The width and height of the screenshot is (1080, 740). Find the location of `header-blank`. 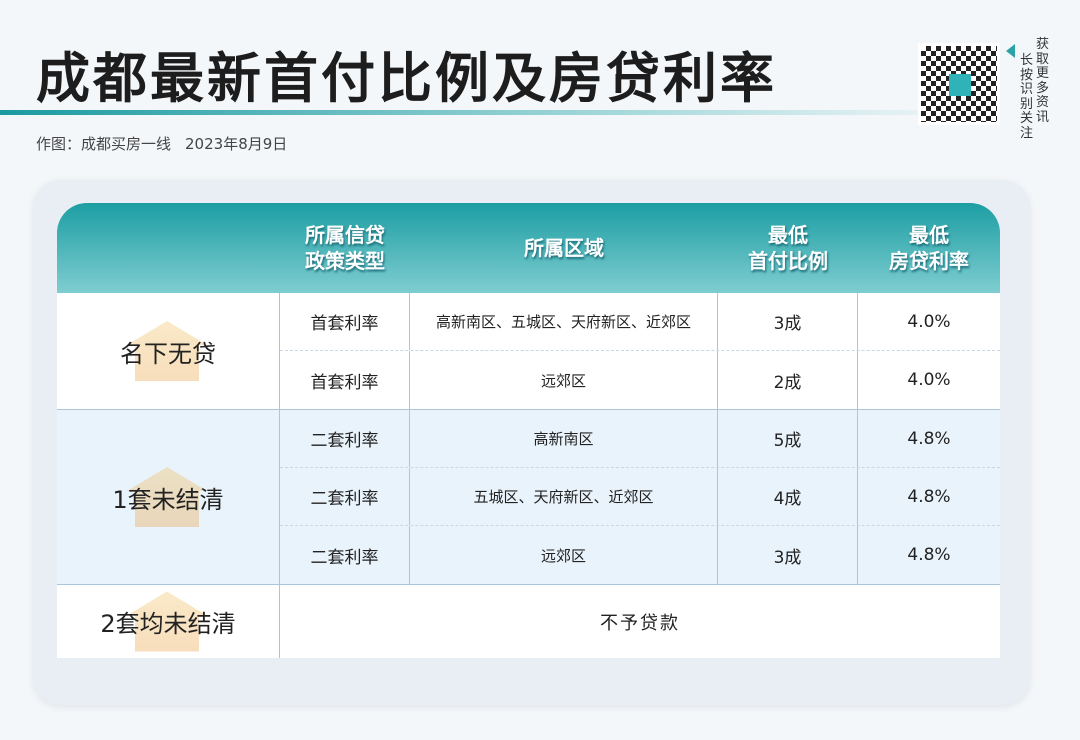

header-blank is located at coordinates (168, 248).